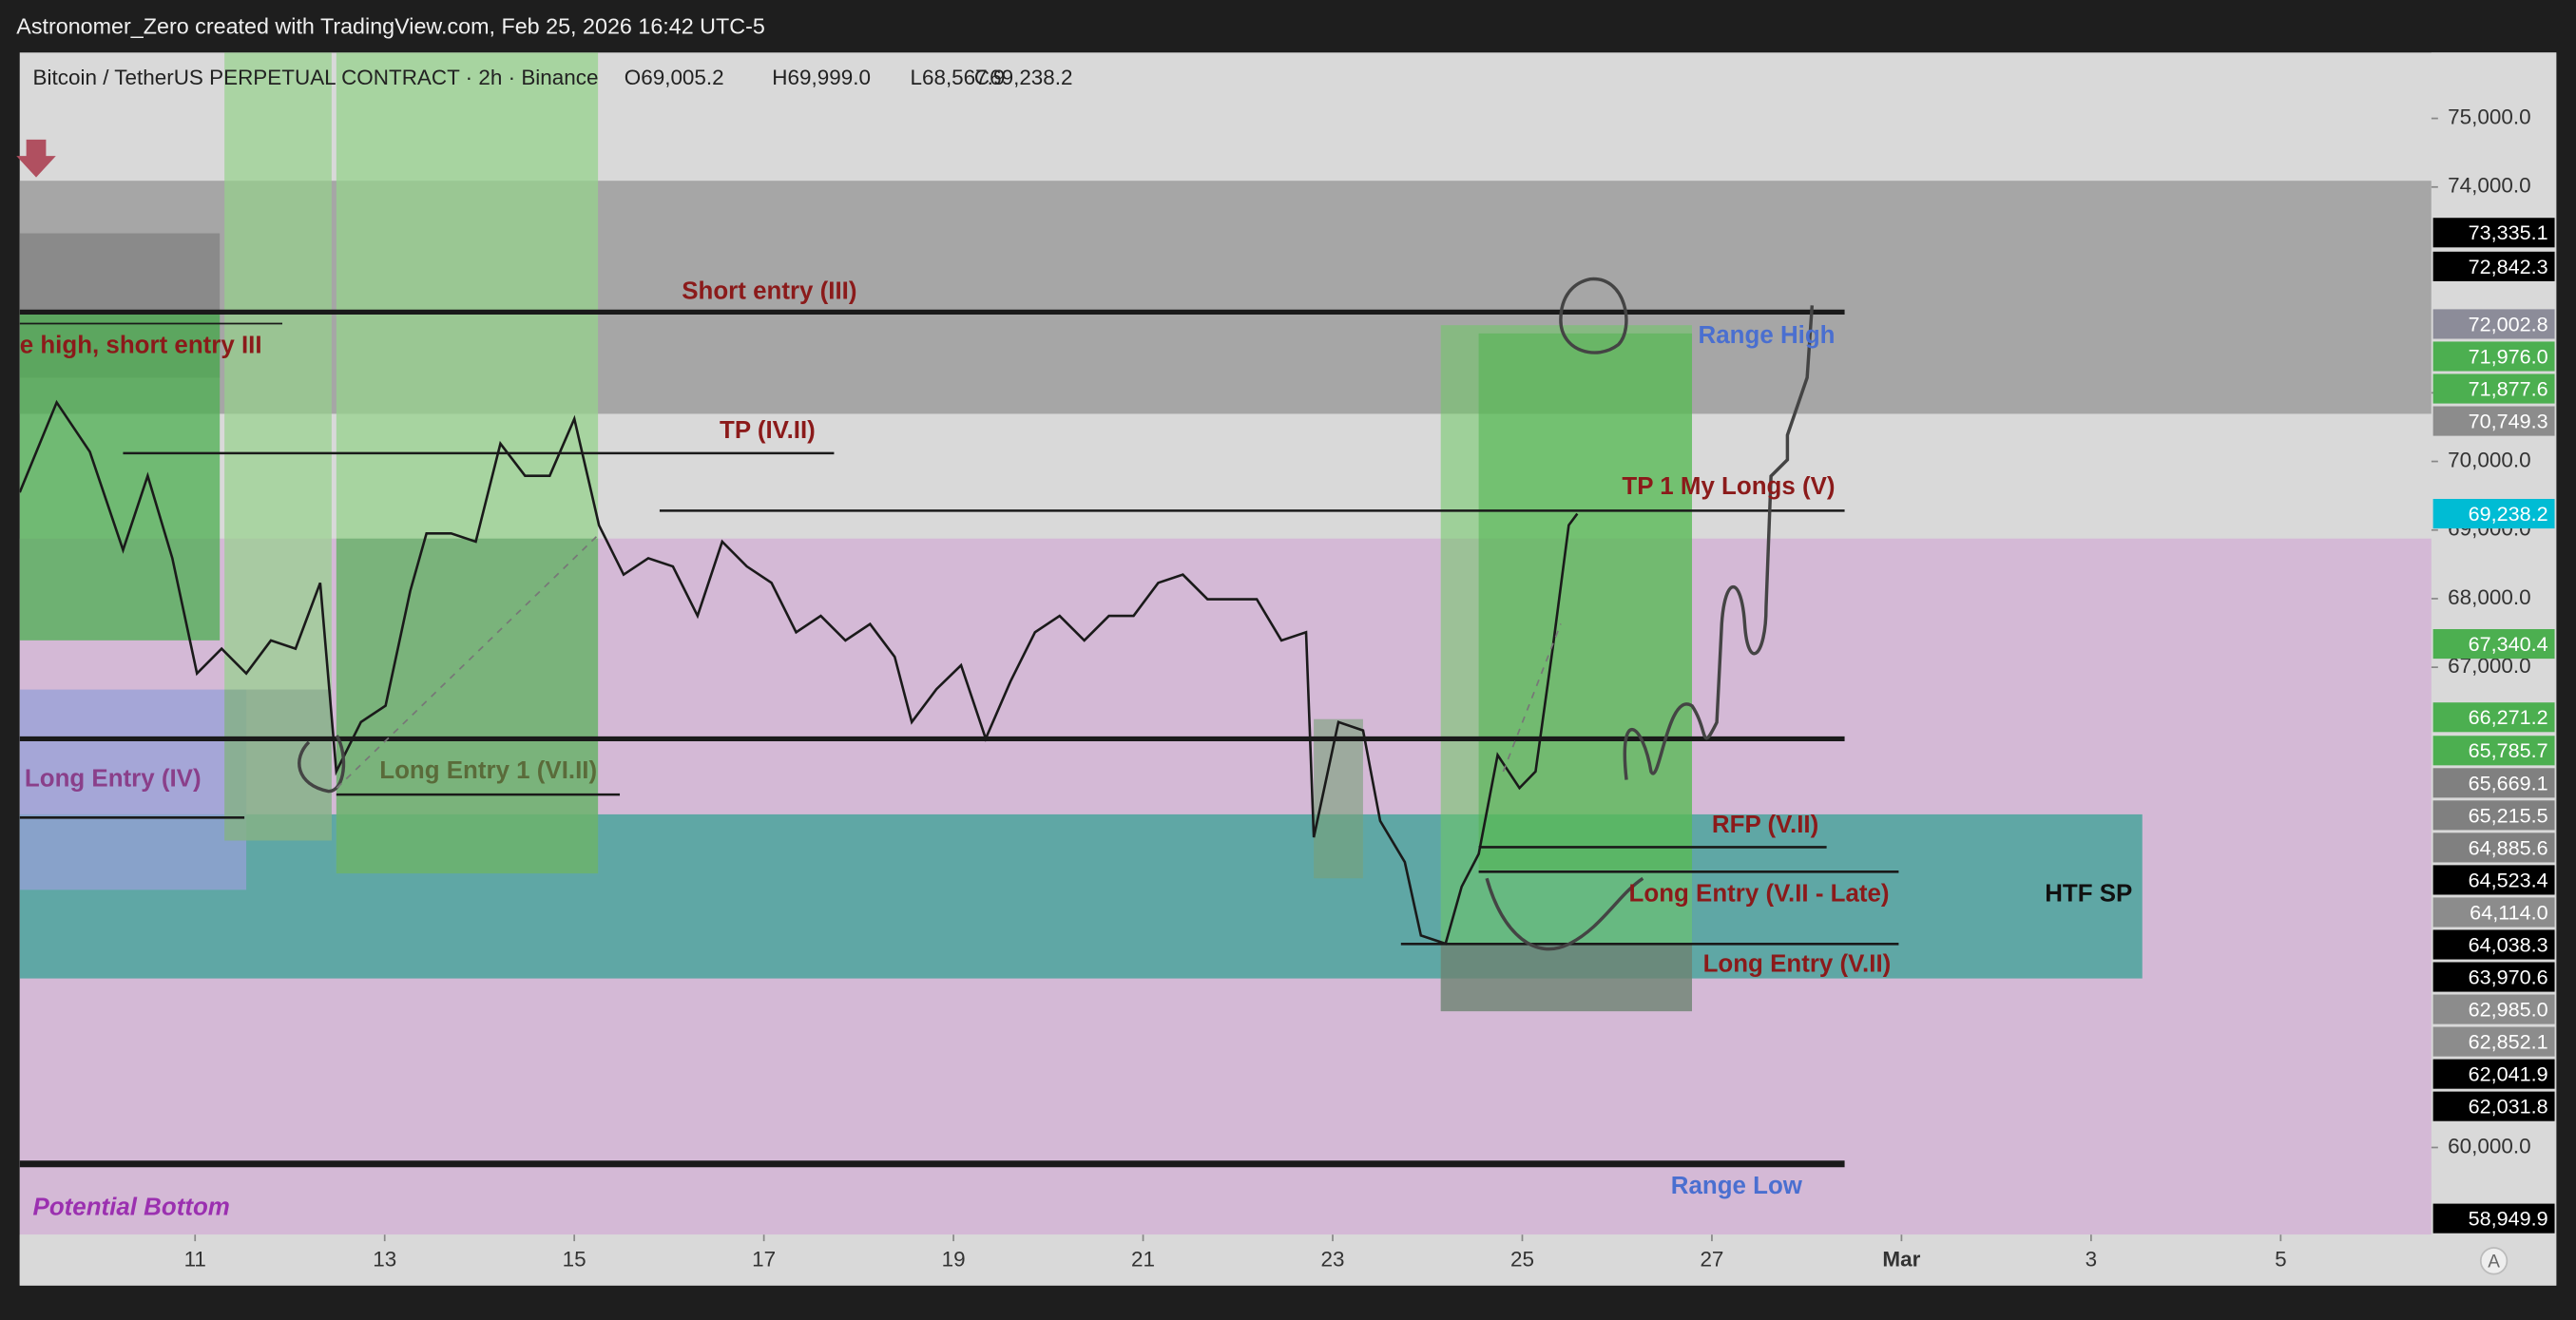 This screenshot has height=1320, width=2576. What do you see at coordinates (2508, 944) in the screenshot?
I see `price-tag-label: 64,038.3` at bounding box center [2508, 944].